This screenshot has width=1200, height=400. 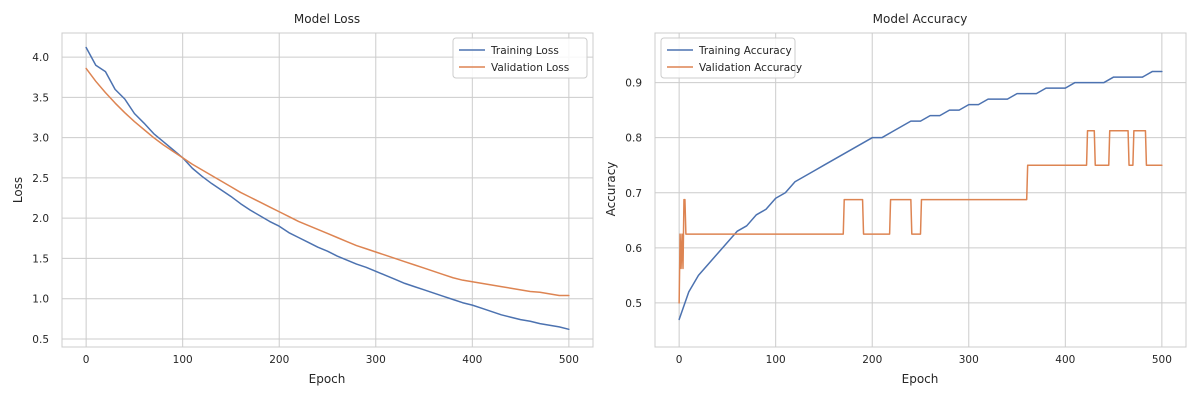 I want to click on y-tick-label: 3.0, so click(x=40, y=139).